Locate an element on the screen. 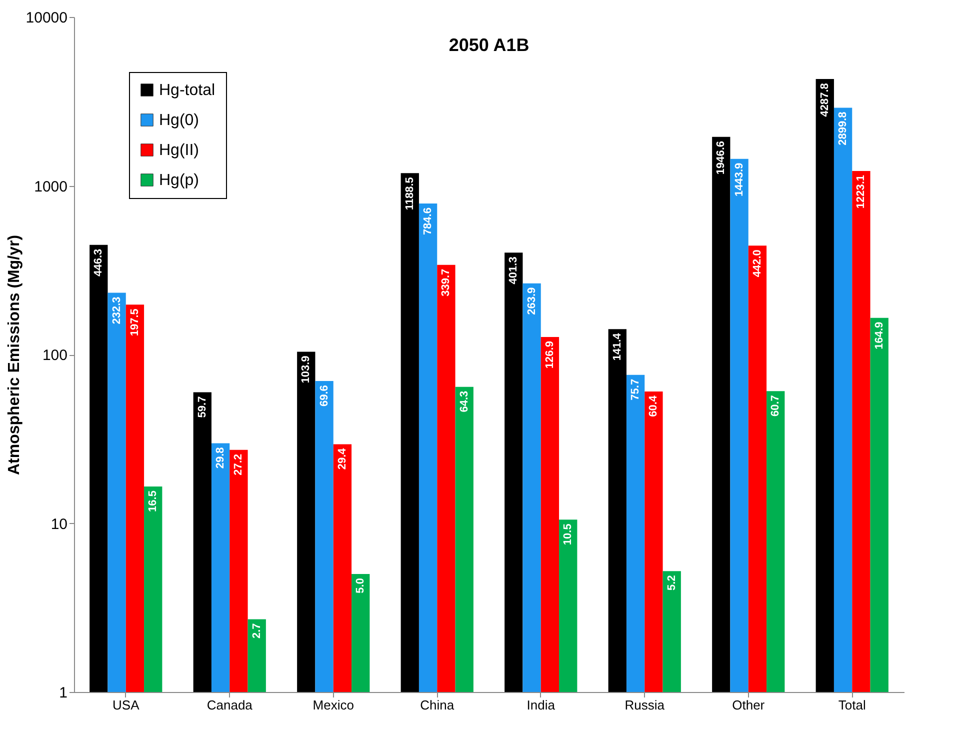  data-label: 75.7 is located at coordinates (636, 389).